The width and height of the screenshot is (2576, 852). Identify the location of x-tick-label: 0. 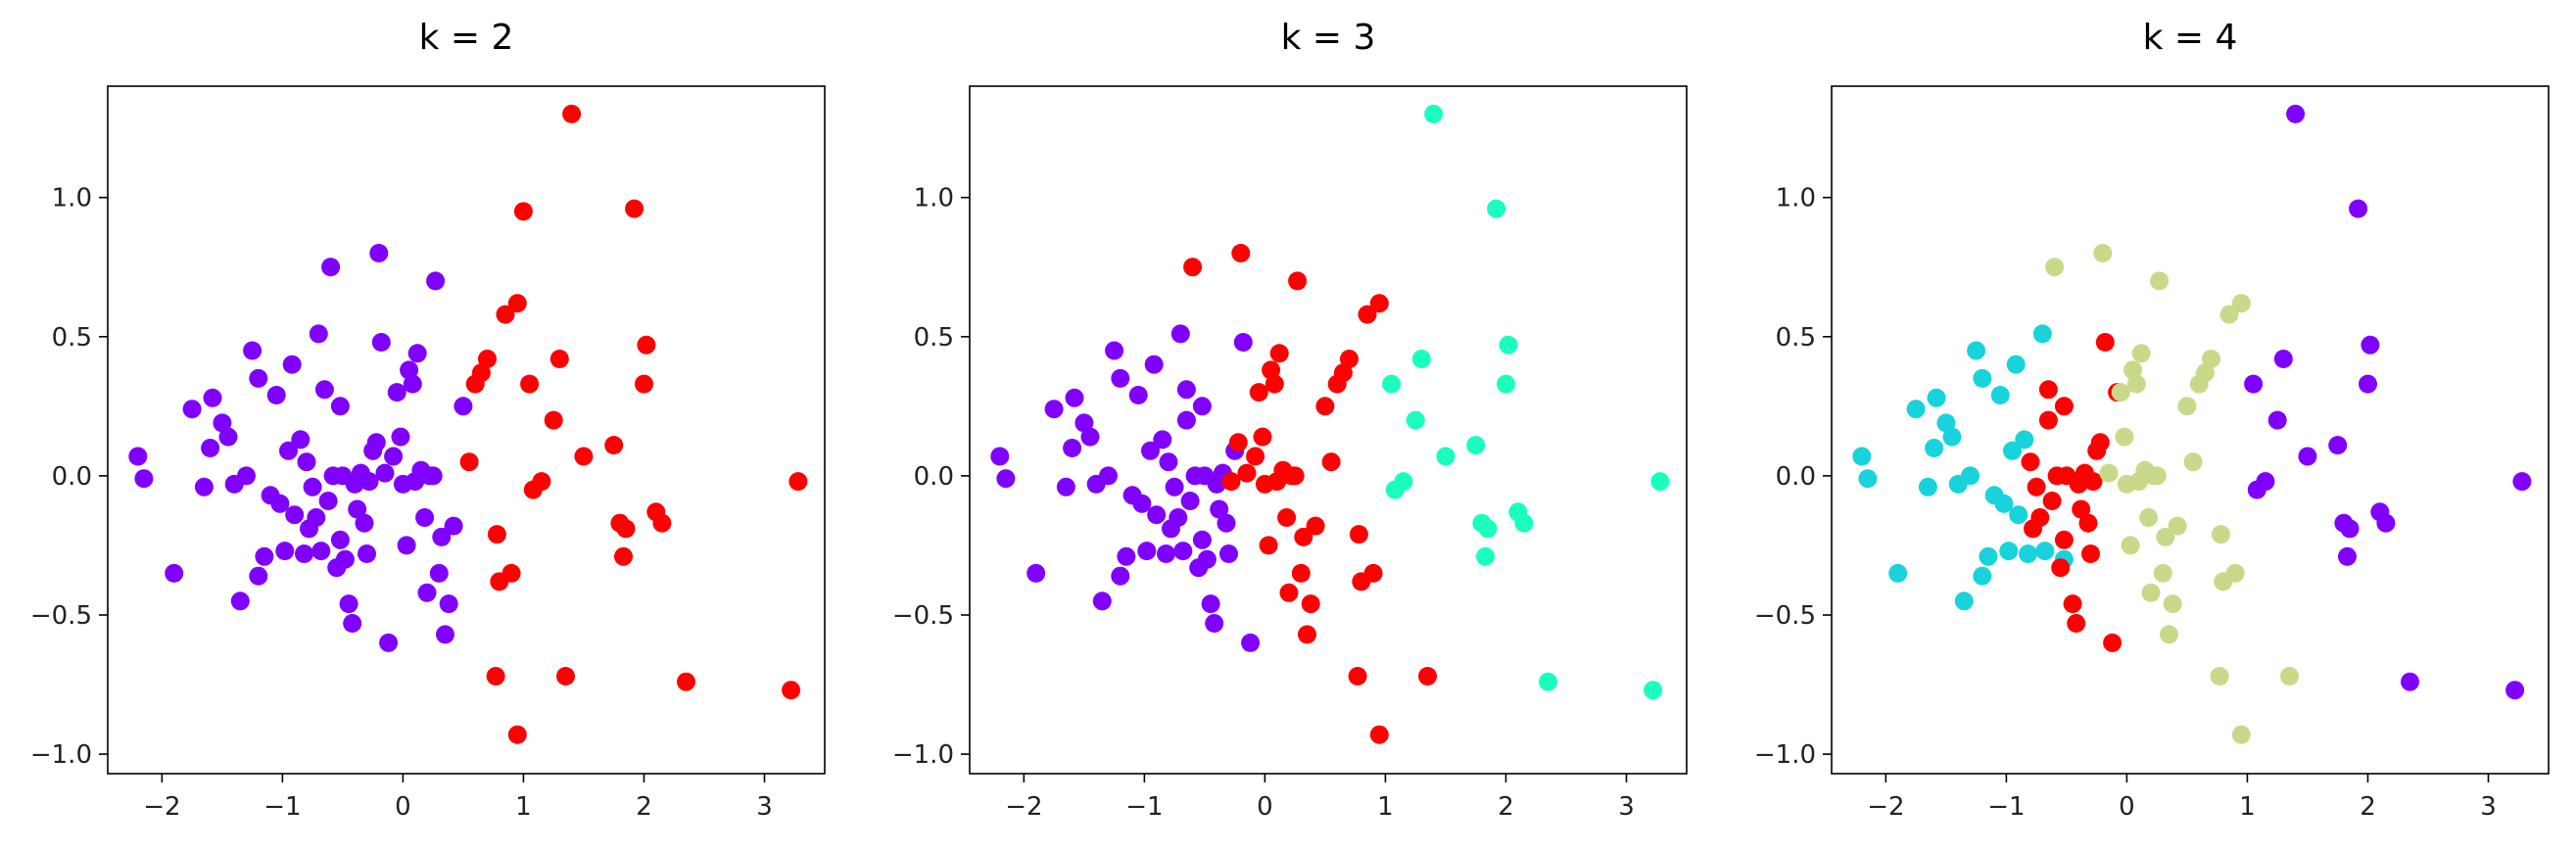
(2127, 807).